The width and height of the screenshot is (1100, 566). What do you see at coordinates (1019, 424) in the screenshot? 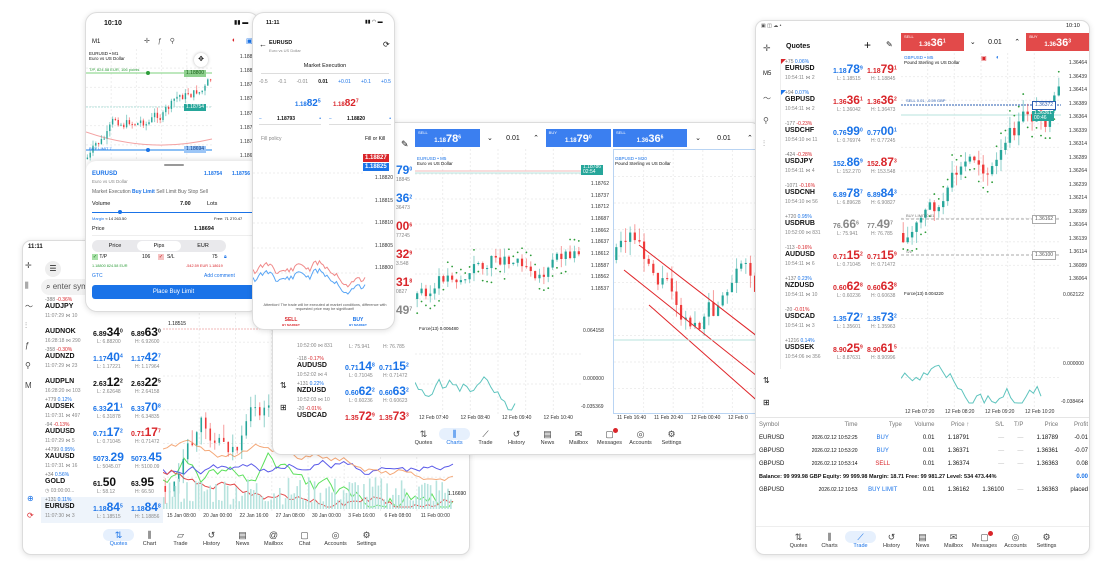
I see `column-header: T/P` at bounding box center [1019, 424].